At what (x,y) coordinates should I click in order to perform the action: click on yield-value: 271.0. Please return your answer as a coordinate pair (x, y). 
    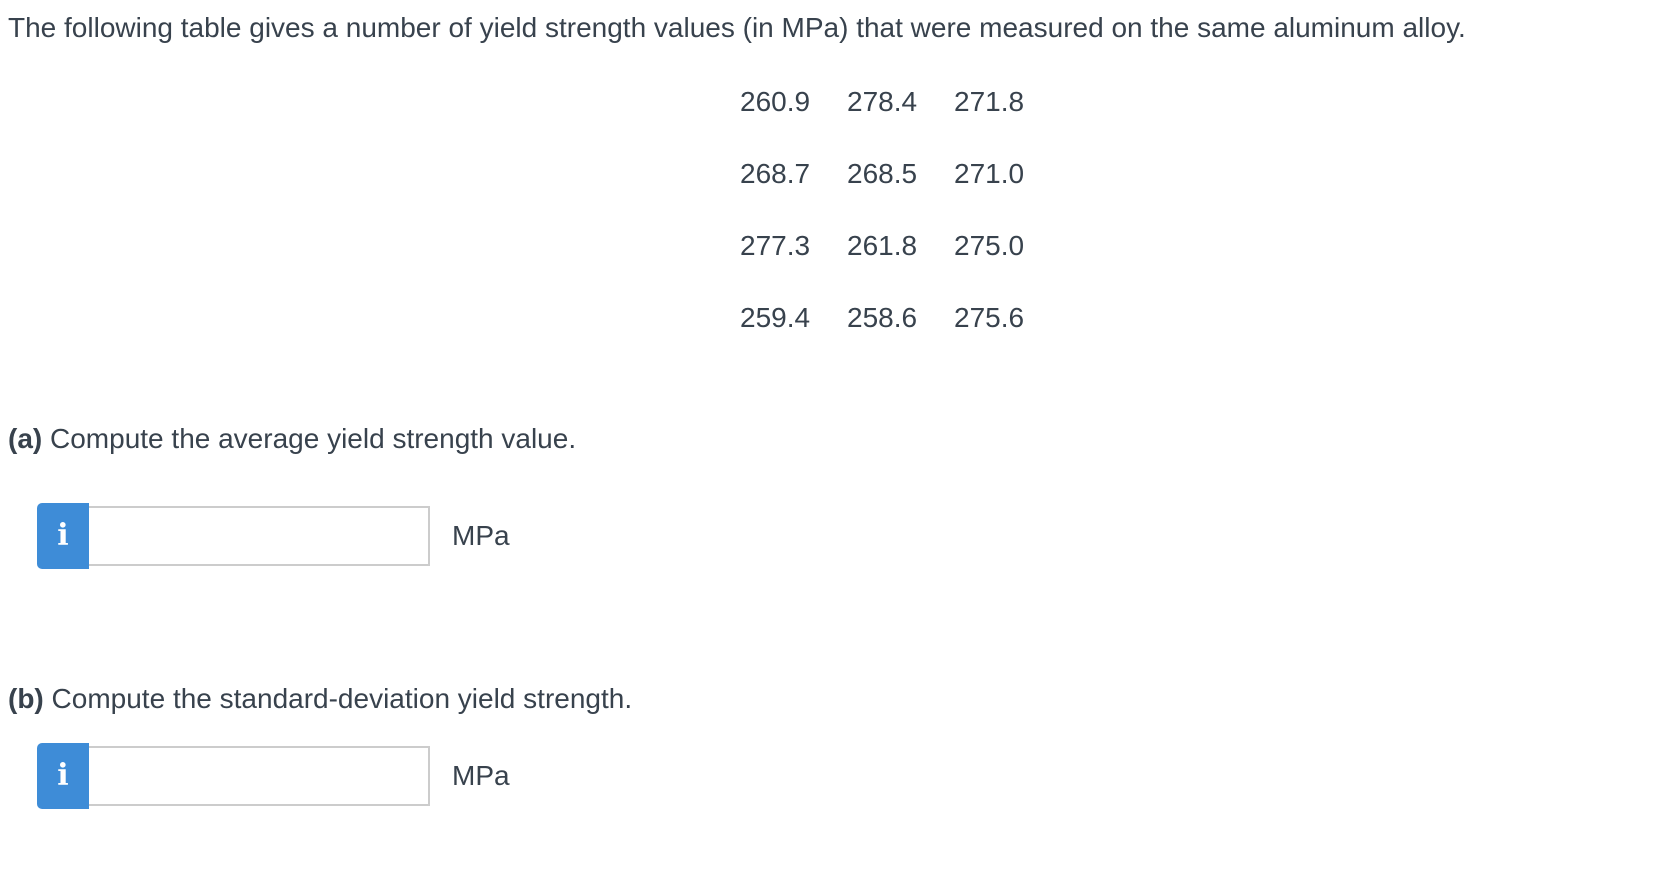
    Looking at the image, I should click on (989, 173).